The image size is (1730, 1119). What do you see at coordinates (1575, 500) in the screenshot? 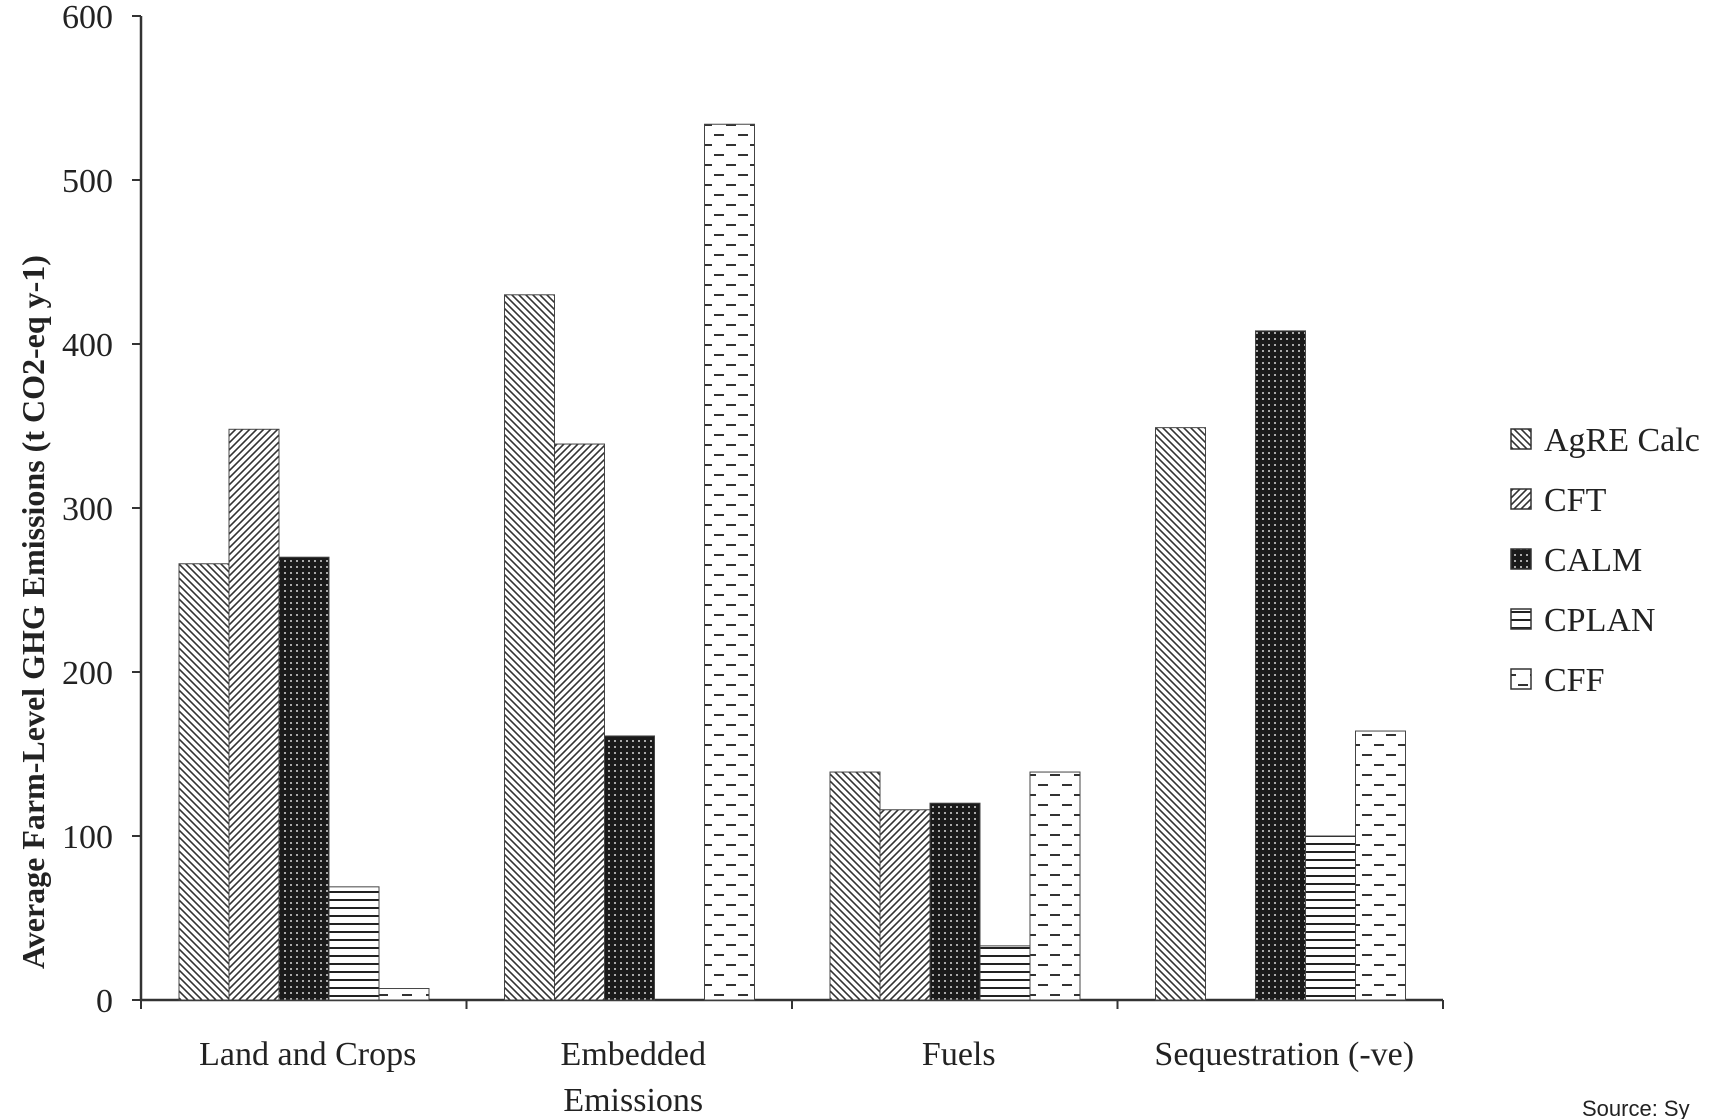
I see `legend-label: CFT` at bounding box center [1575, 500].